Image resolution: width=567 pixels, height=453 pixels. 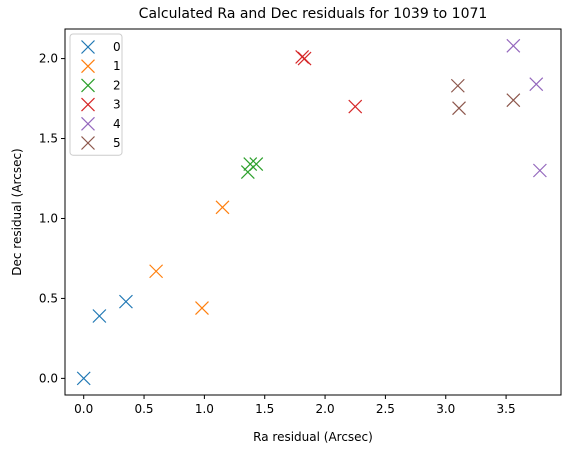 What do you see at coordinates (117, 124) in the screenshot?
I see `legend-label: 4` at bounding box center [117, 124].